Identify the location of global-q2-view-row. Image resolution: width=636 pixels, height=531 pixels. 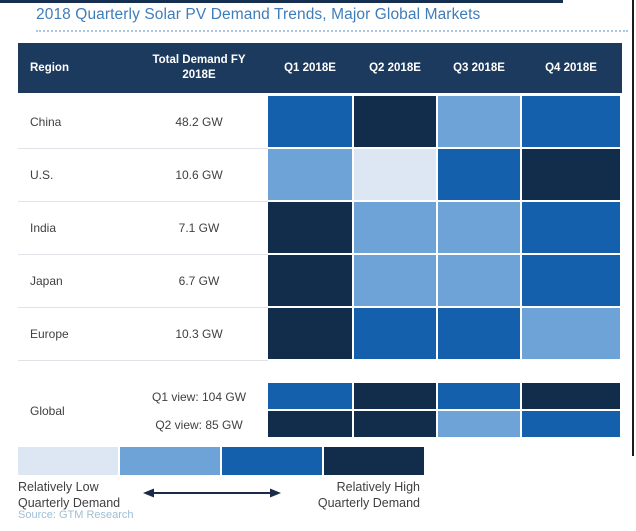
(444, 424).